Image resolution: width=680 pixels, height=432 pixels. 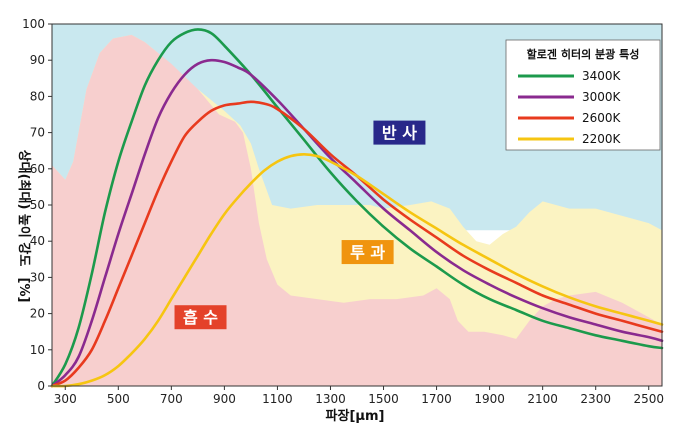 What do you see at coordinates (65, 399) in the screenshot?
I see `x-tick-label: 300` at bounding box center [65, 399].